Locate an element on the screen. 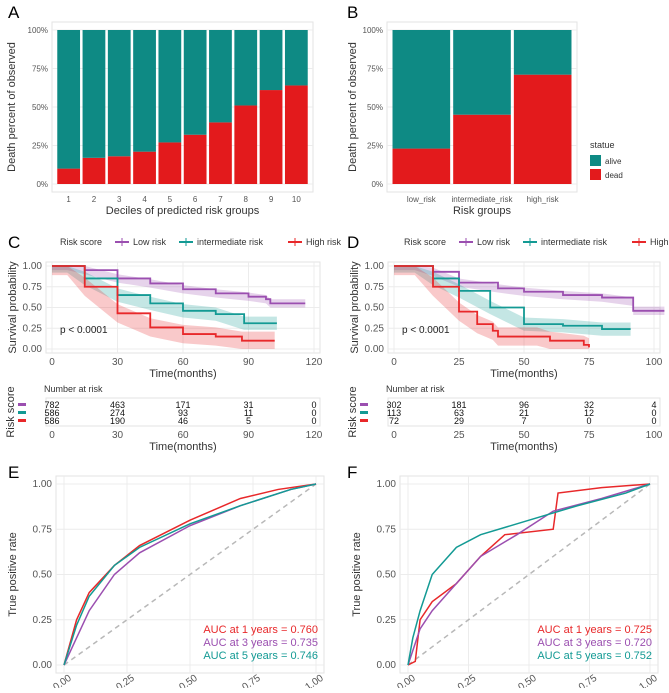 Image resolution: width=669 pixels, height=693 pixels. panel-label: A is located at coordinates (14, 12).